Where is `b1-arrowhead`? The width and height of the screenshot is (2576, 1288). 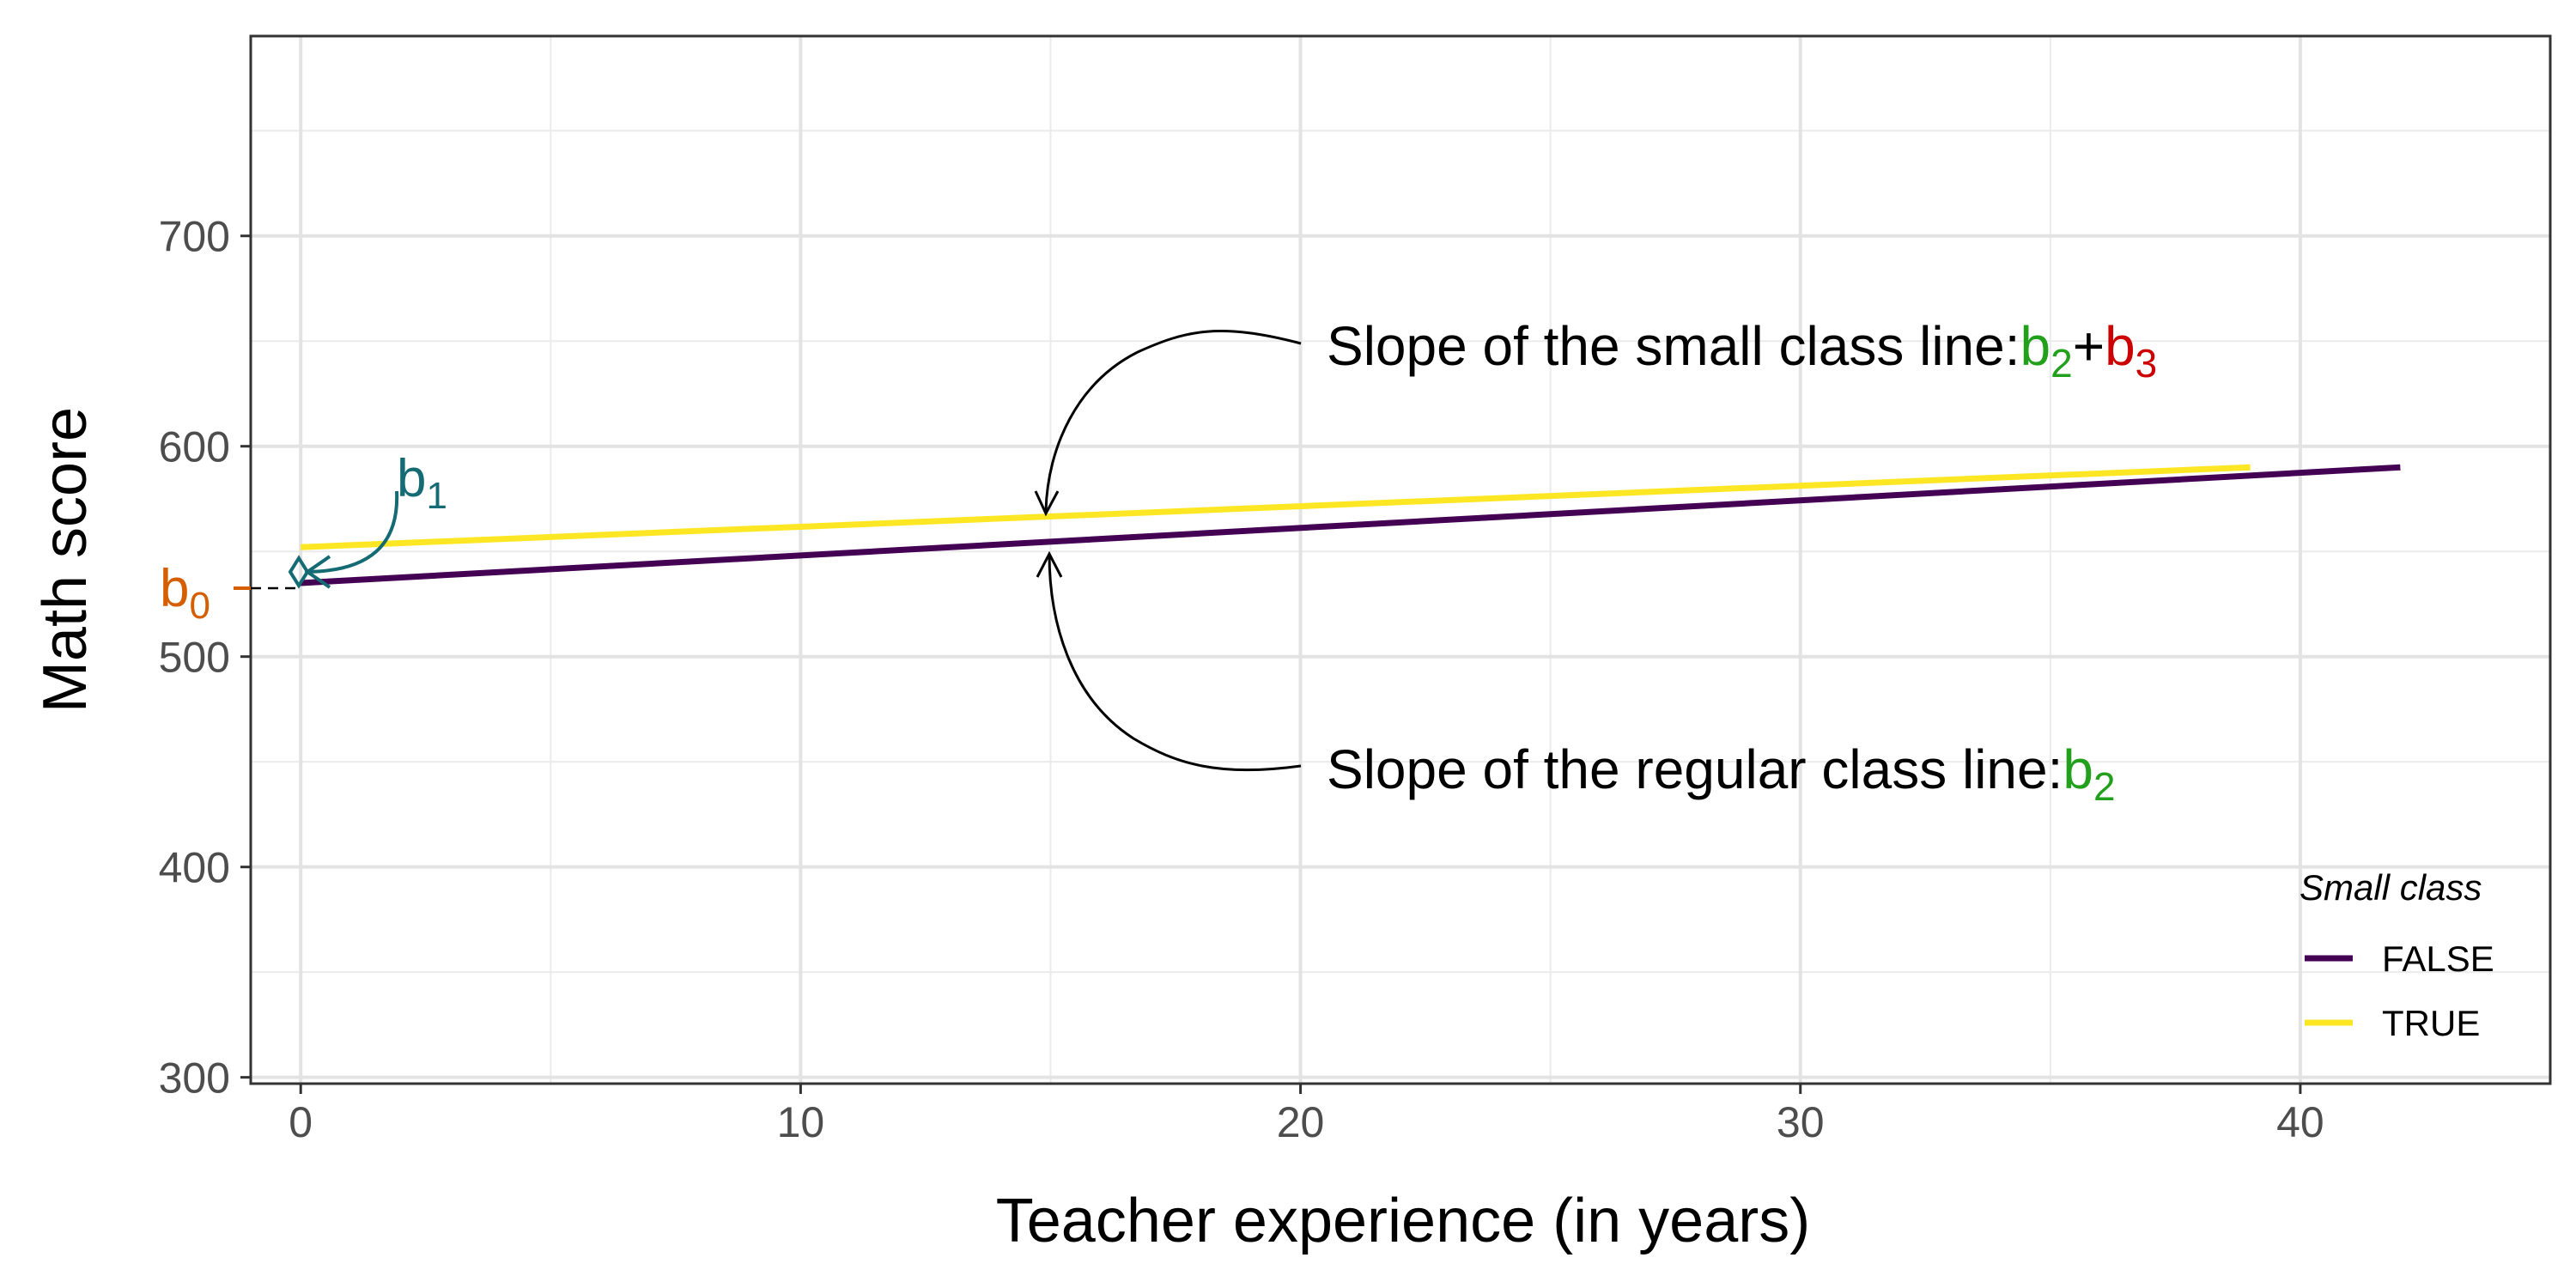
b1-arrowhead is located at coordinates (317, 572).